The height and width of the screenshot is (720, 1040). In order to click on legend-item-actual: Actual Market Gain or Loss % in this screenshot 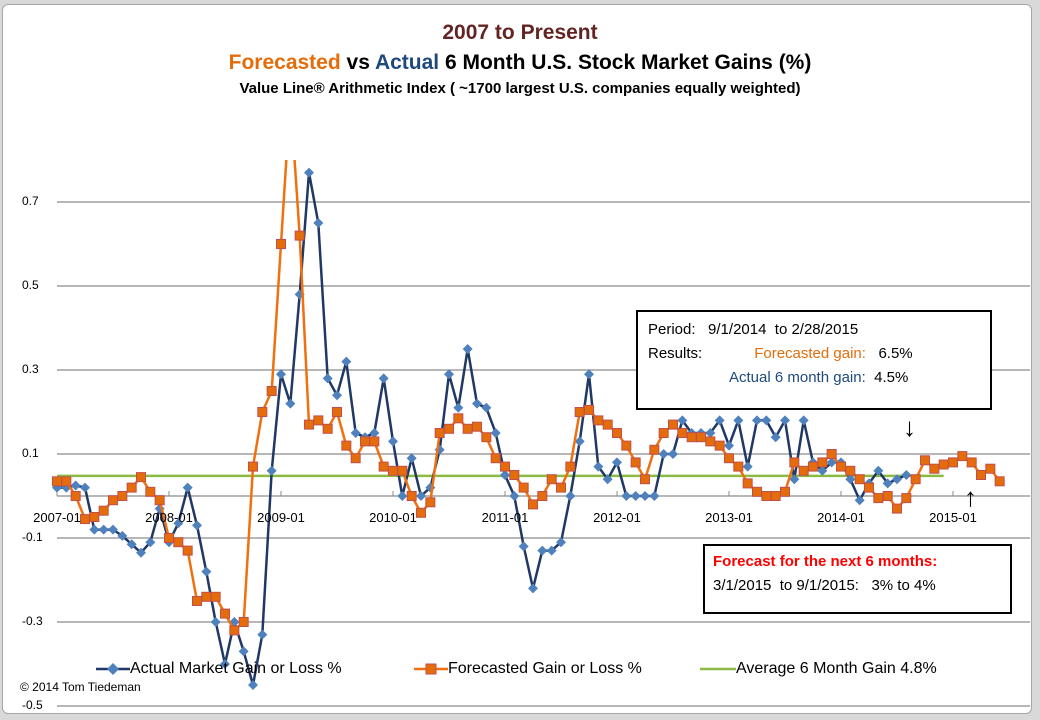, I will do `click(219, 669)`.